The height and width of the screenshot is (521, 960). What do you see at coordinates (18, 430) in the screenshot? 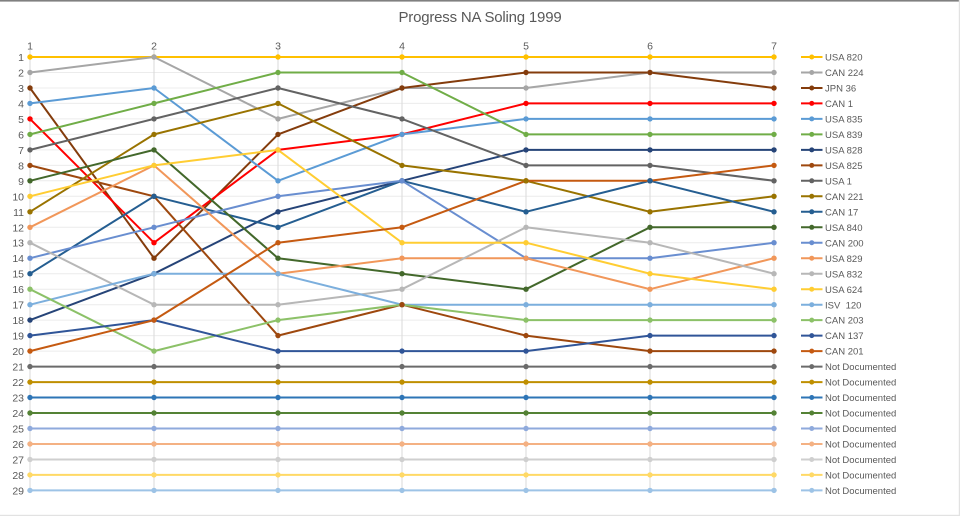
I see `svg-text: 25` at bounding box center [18, 430].